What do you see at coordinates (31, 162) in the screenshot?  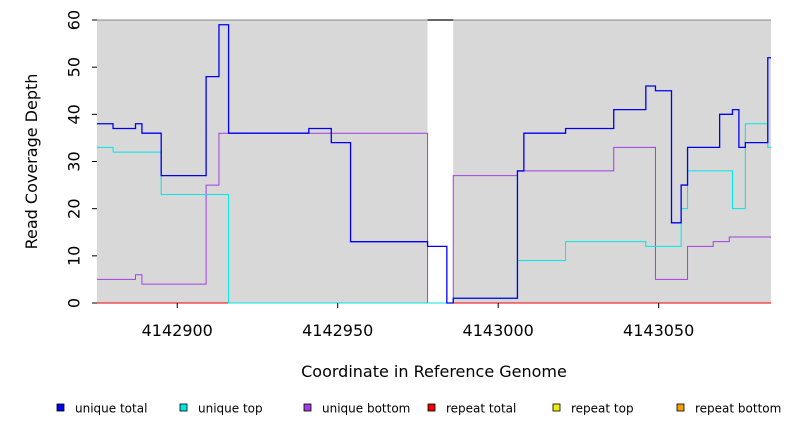 I see `y-axis-label: Read Coverage Depth` at bounding box center [31, 162].